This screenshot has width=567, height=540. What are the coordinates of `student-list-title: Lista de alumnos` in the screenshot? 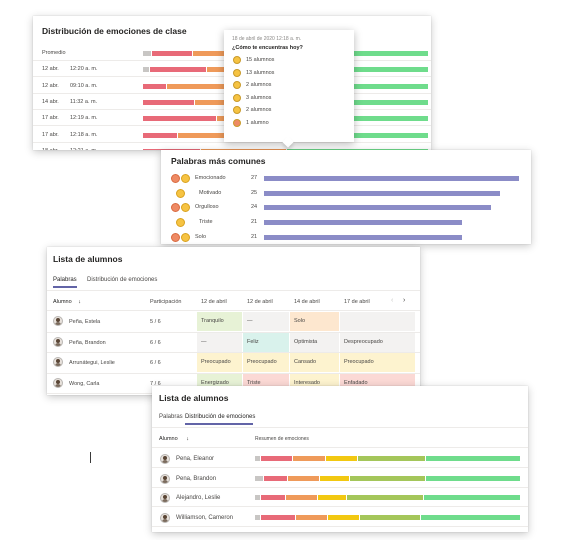 It's located at (88, 259).